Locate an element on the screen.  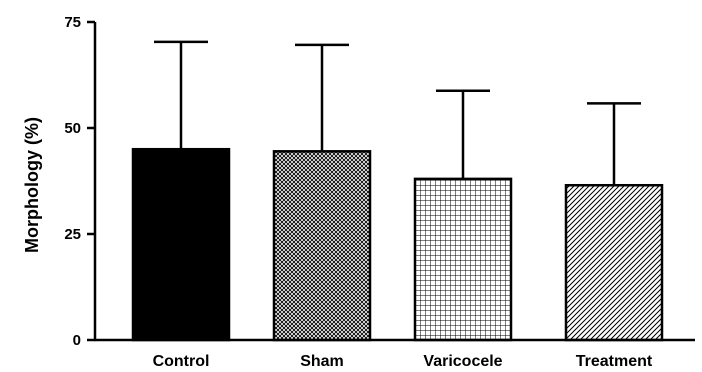
bar-treatment is located at coordinates (614, 262).